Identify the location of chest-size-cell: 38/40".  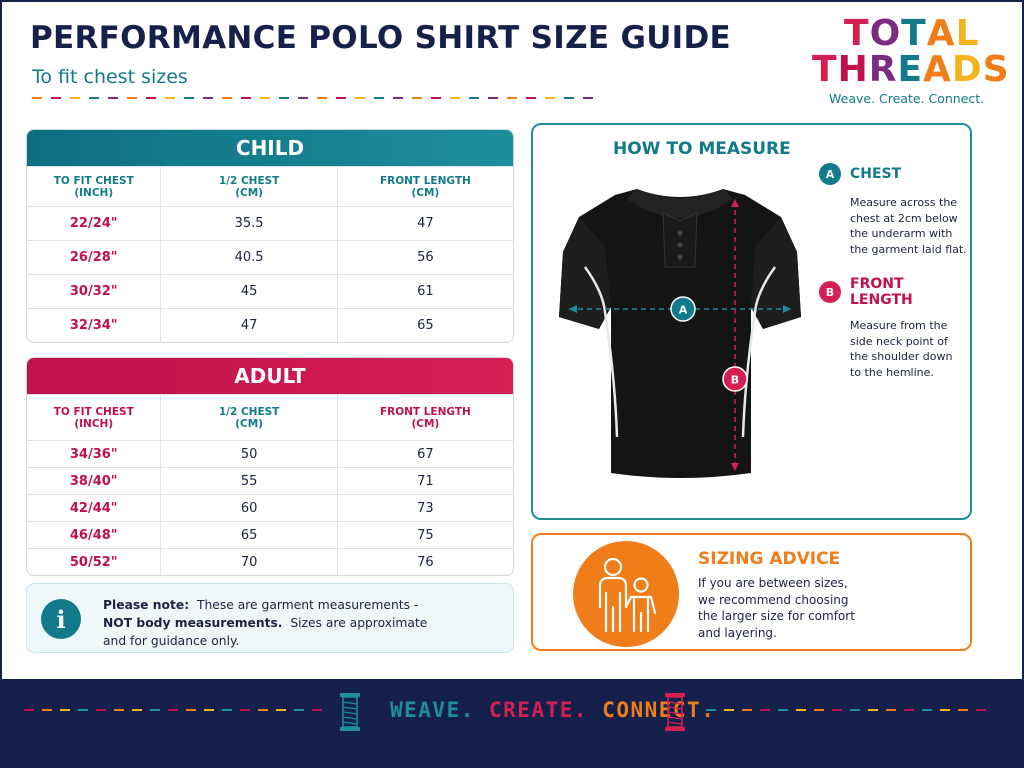
(93, 481).